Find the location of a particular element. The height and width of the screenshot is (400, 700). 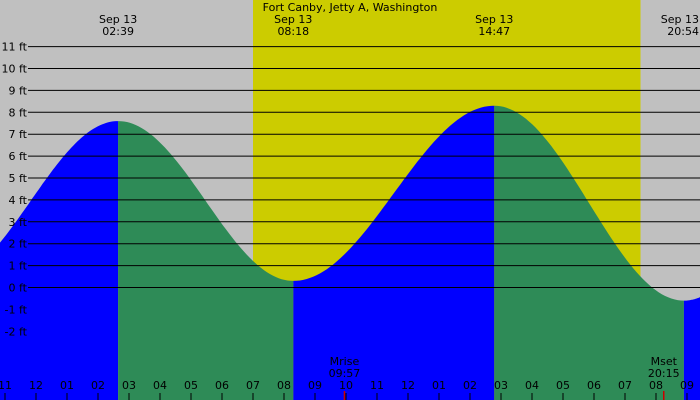

extreme-time: 02:39 is located at coordinates (118, 31).